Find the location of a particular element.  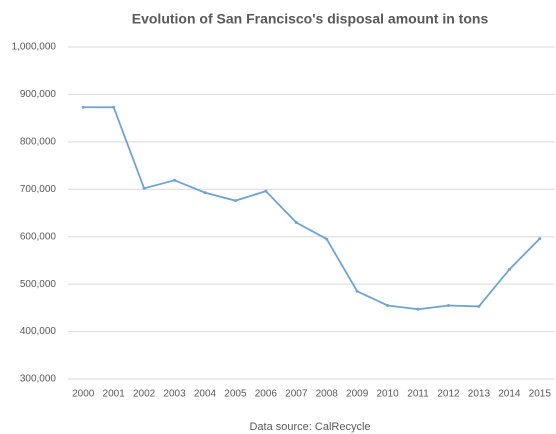

y-tick-label: 700,000 is located at coordinates (38, 189).